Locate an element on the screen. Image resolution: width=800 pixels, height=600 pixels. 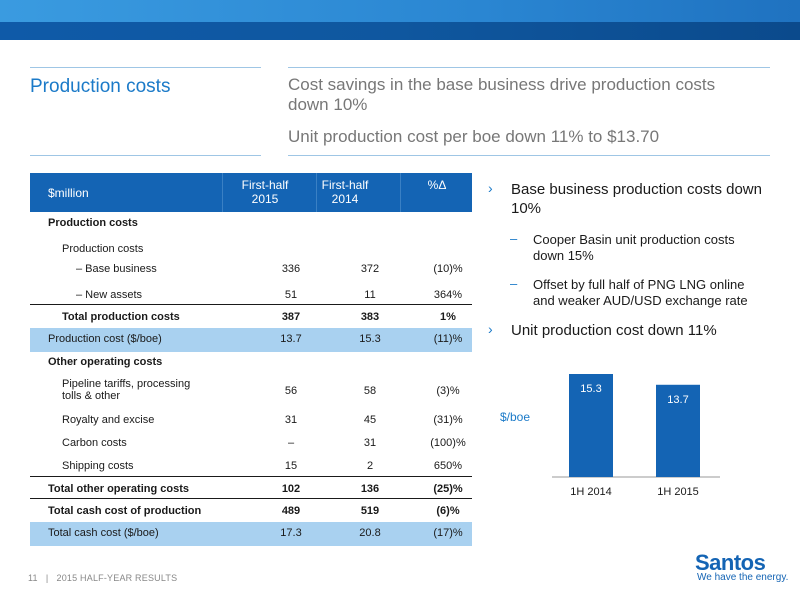
title-rule-bottom is located at coordinates (145, 155).